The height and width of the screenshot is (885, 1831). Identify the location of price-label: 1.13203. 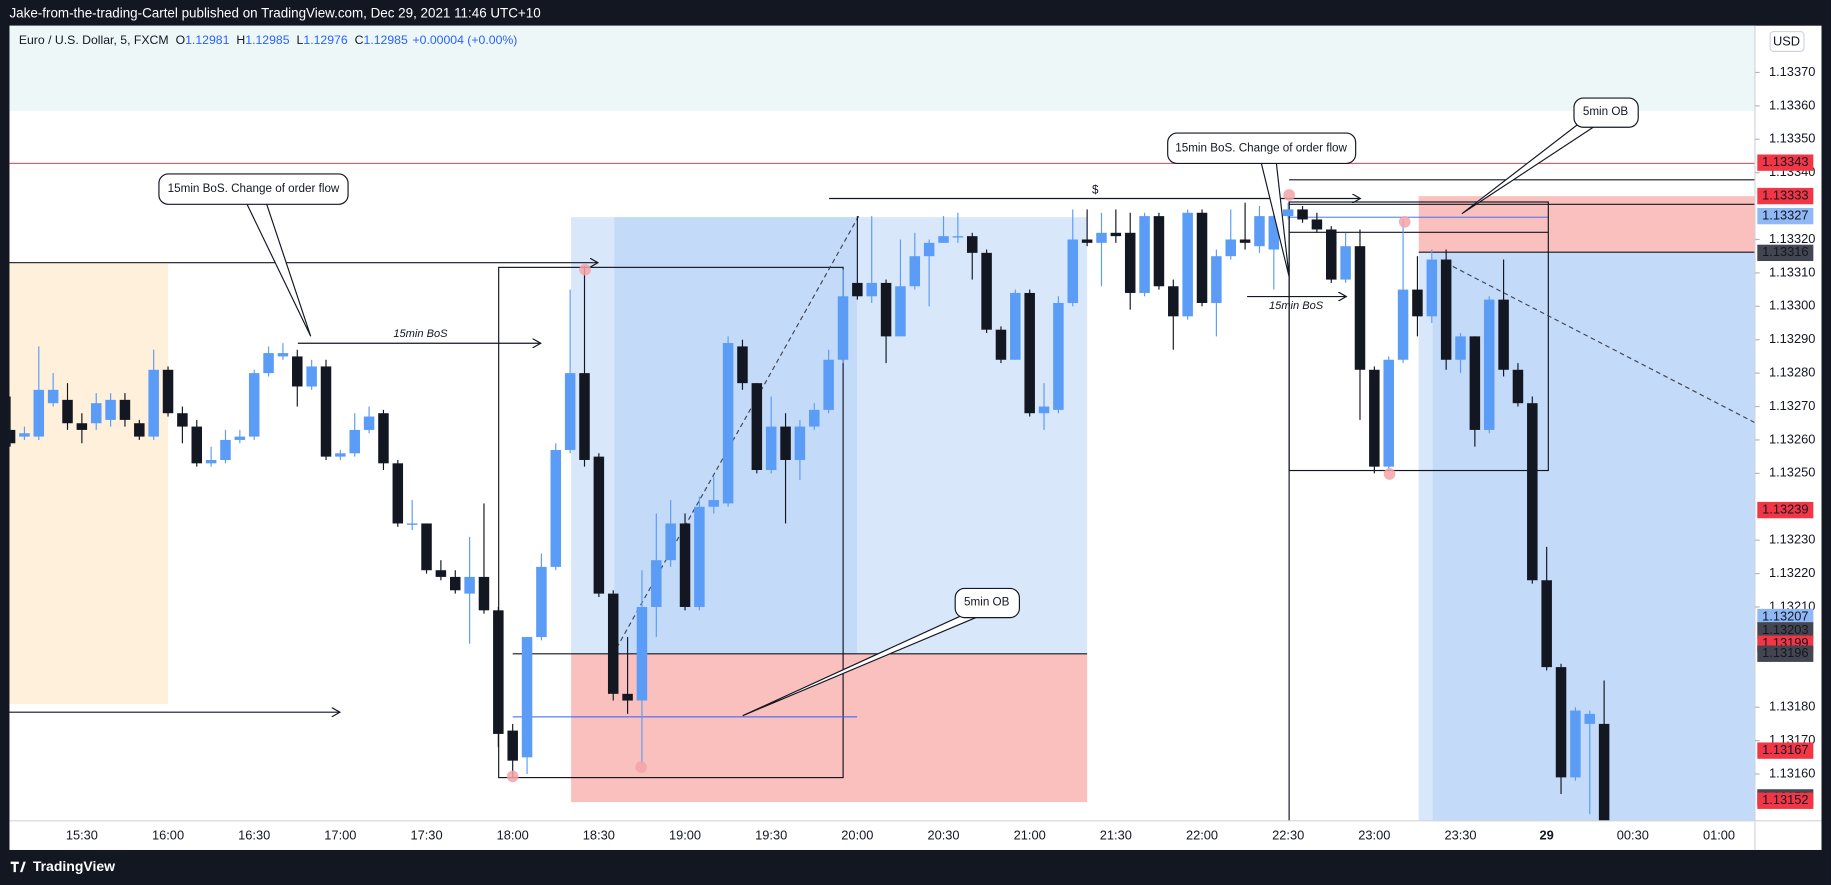
(1785, 629).